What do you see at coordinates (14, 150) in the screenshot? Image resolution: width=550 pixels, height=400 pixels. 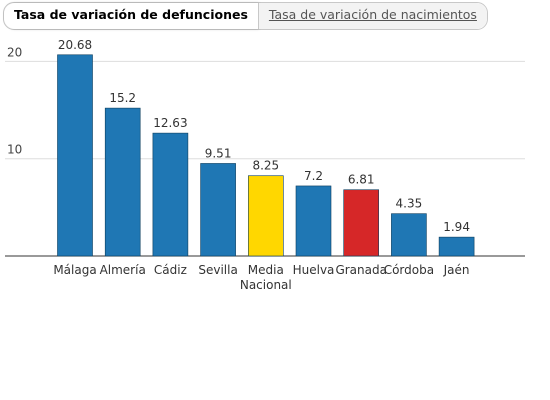 I see `y-tick-label-10: 10` at bounding box center [14, 150].